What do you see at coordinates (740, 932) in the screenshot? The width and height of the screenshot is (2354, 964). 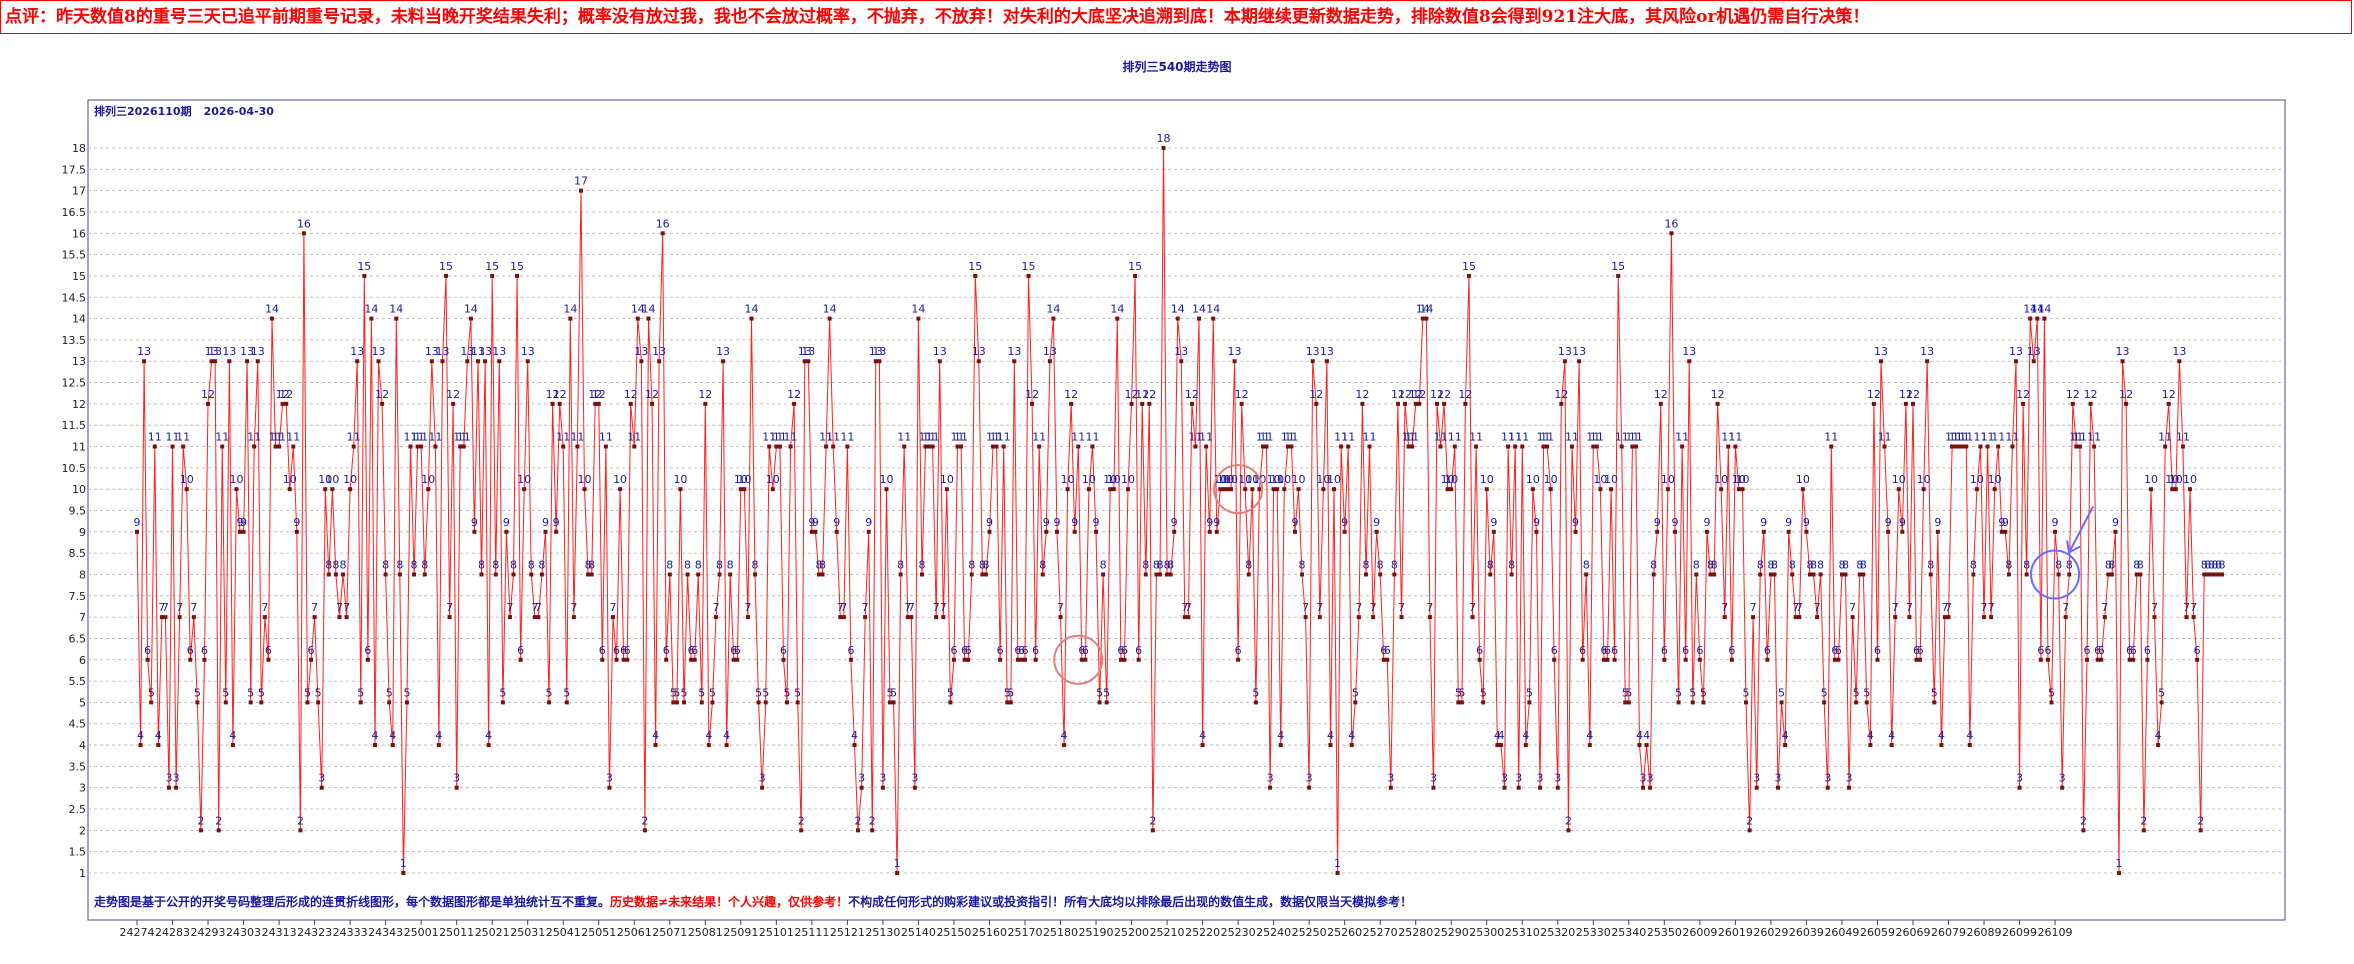 I see `x-tick-label: 25091` at bounding box center [740, 932].